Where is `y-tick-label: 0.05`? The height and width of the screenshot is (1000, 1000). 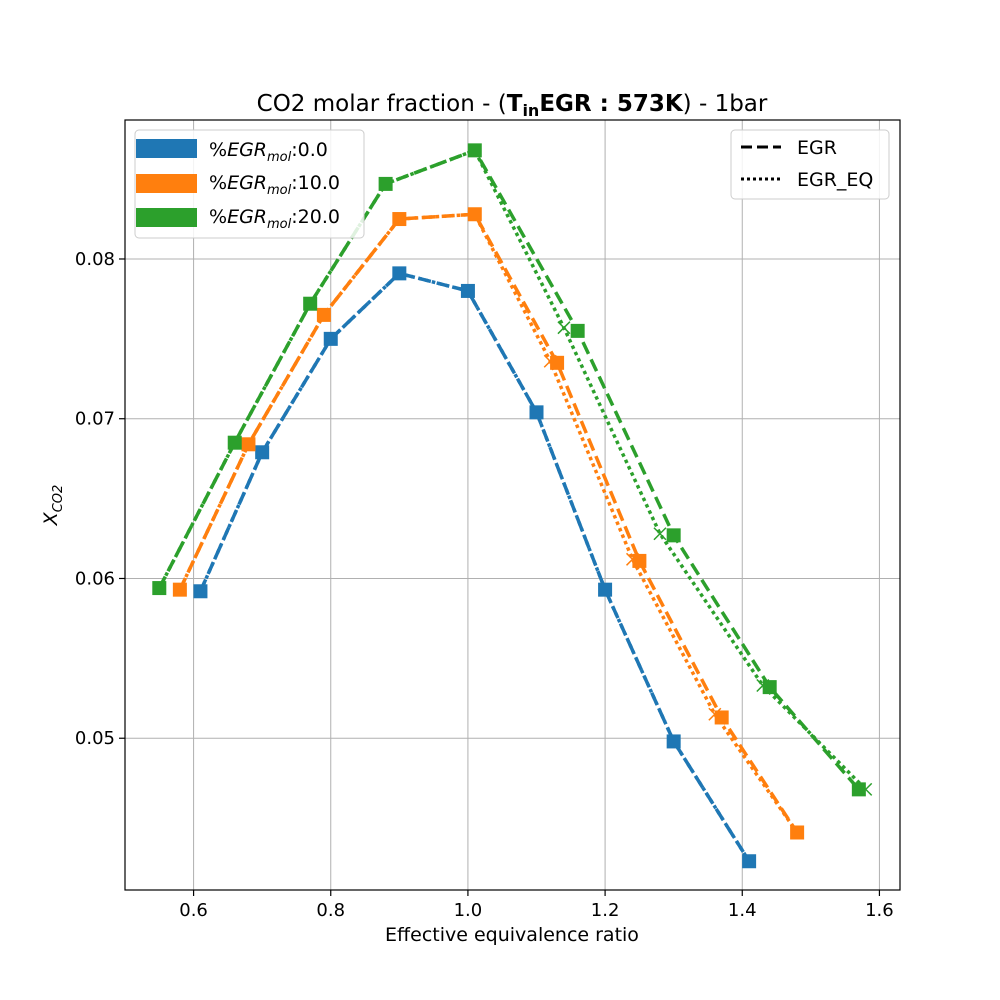 y-tick-label: 0.05 is located at coordinates (95, 738).